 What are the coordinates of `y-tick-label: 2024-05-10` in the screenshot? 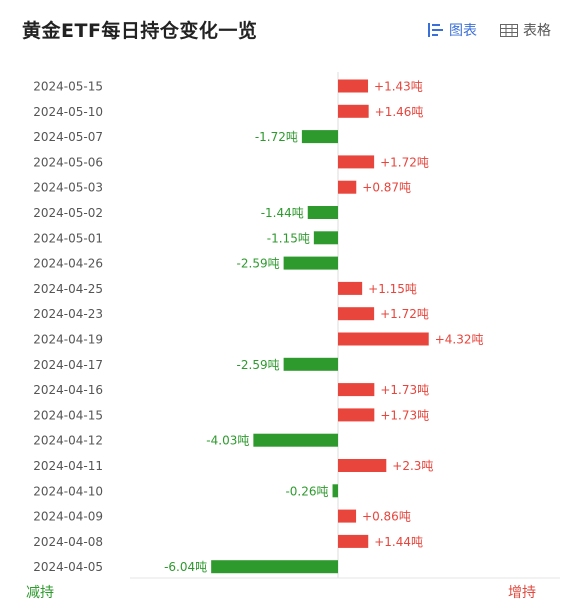 It's located at (68, 112).